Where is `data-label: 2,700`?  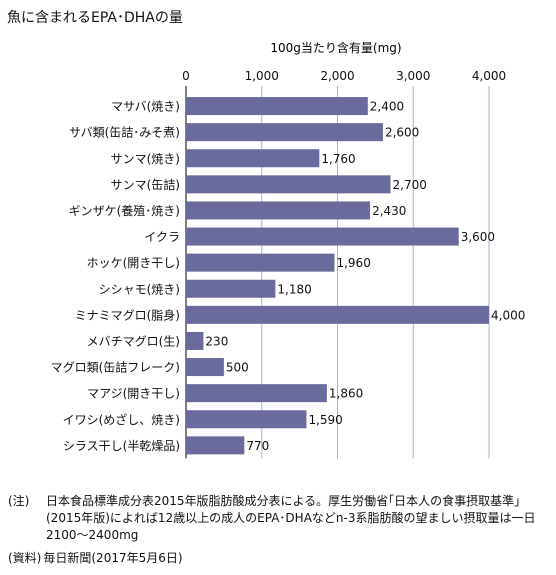
data-label: 2,700 is located at coordinates (410, 185).